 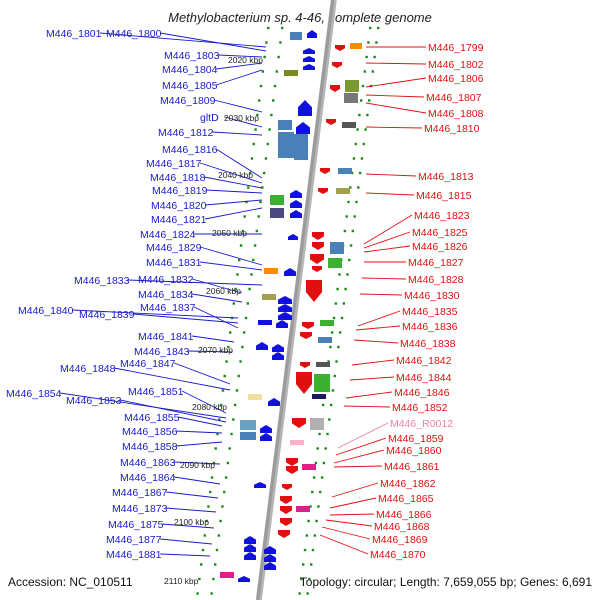 What do you see at coordinates (404, 515) in the screenshot?
I see `gene-label-right: M446_1866` at bounding box center [404, 515].